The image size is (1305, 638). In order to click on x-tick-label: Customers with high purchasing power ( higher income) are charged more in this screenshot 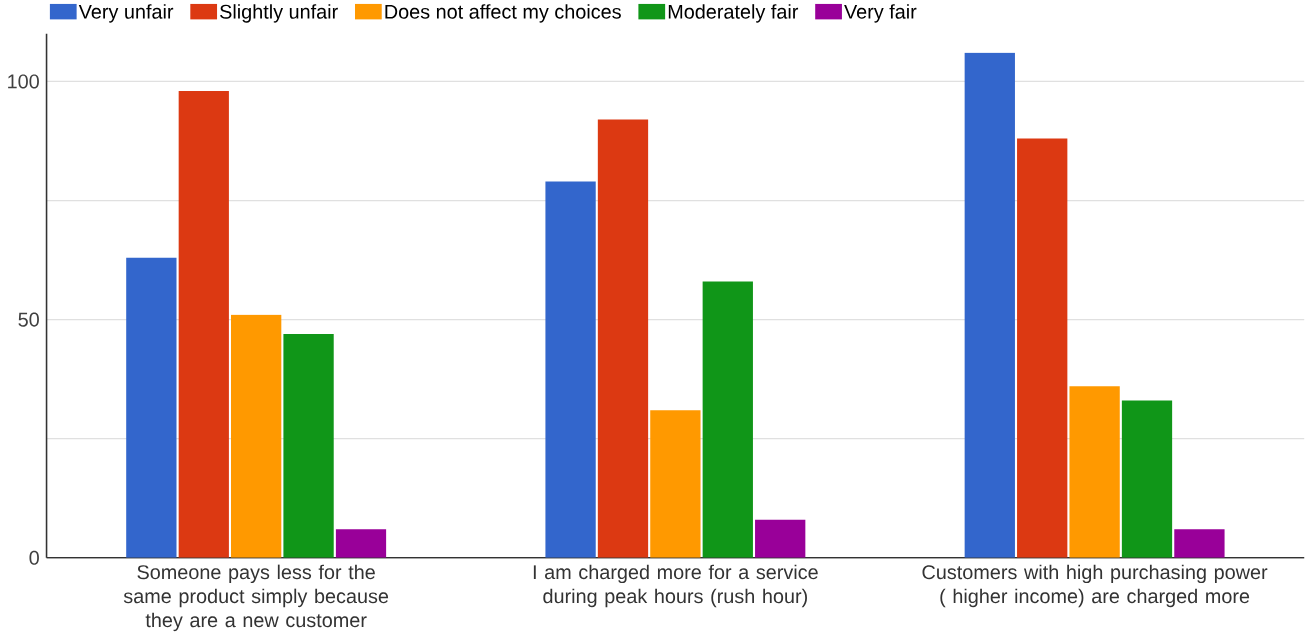, I will do `click(1095, 586)`.